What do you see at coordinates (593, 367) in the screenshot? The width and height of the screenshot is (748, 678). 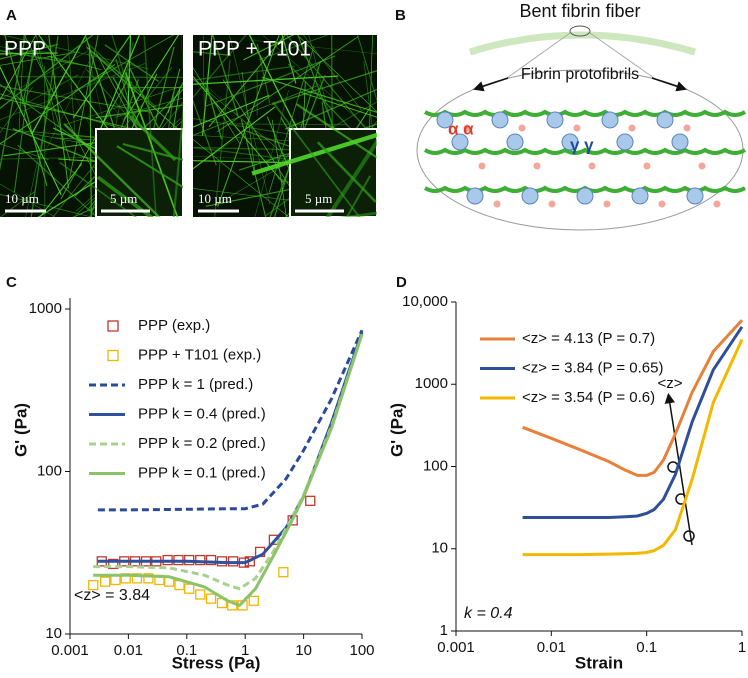 I see `legend-label: <z> = 3.84 (P = 0.65)` at bounding box center [593, 367].